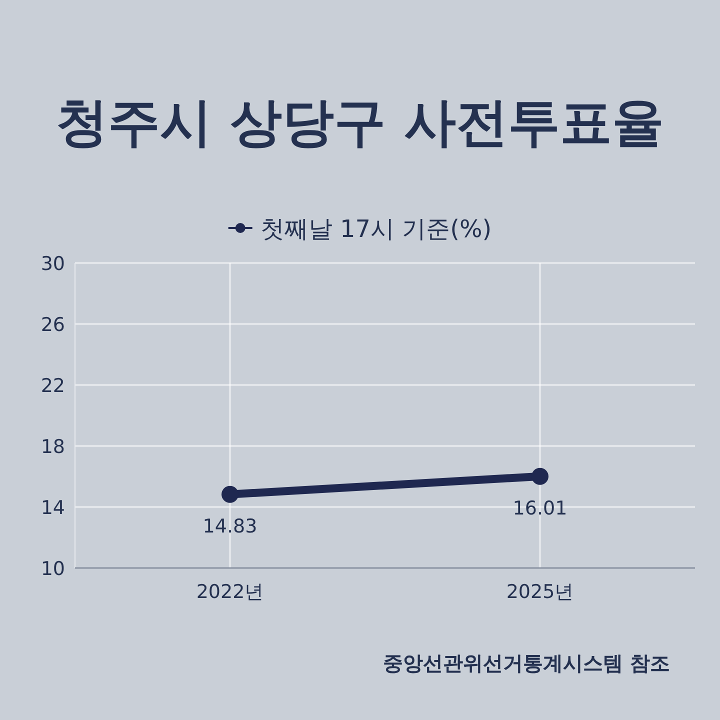  What do you see at coordinates (52, 569) in the screenshot?
I see `y-tick-label: 10` at bounding box center [52, 569].